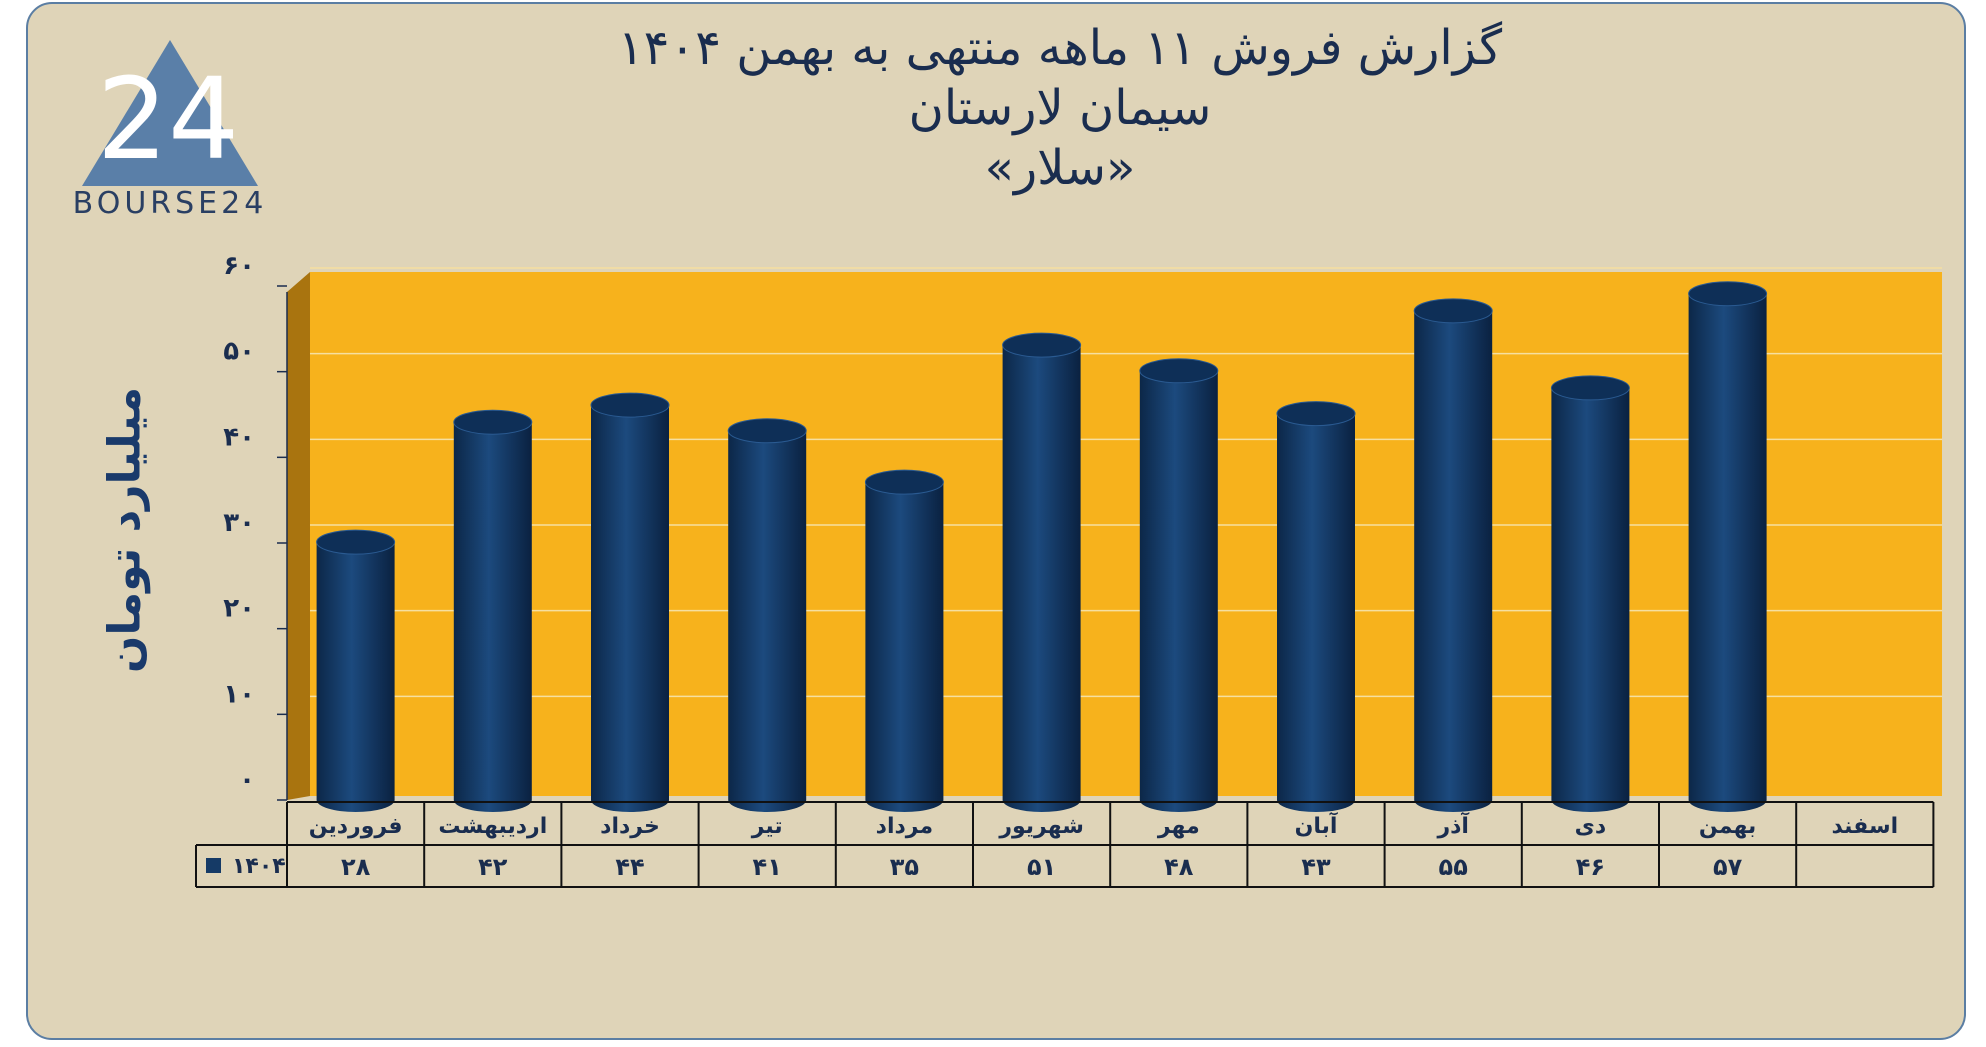 The width and height of the screenshot is (1986, 1047). I want to click on category-label: آذر, so click(1452, 825).